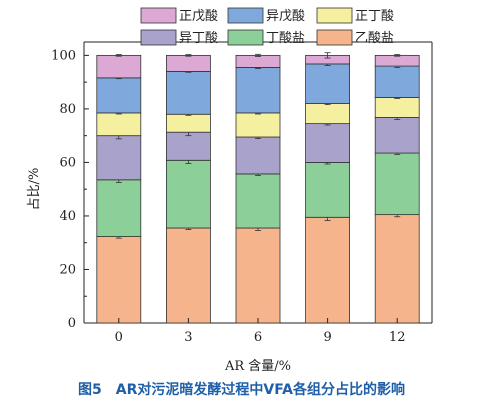 Image resolution: width=483 pixels, height=406 pixels. I want to click on y-tick-label: 80, so click(67, 109).